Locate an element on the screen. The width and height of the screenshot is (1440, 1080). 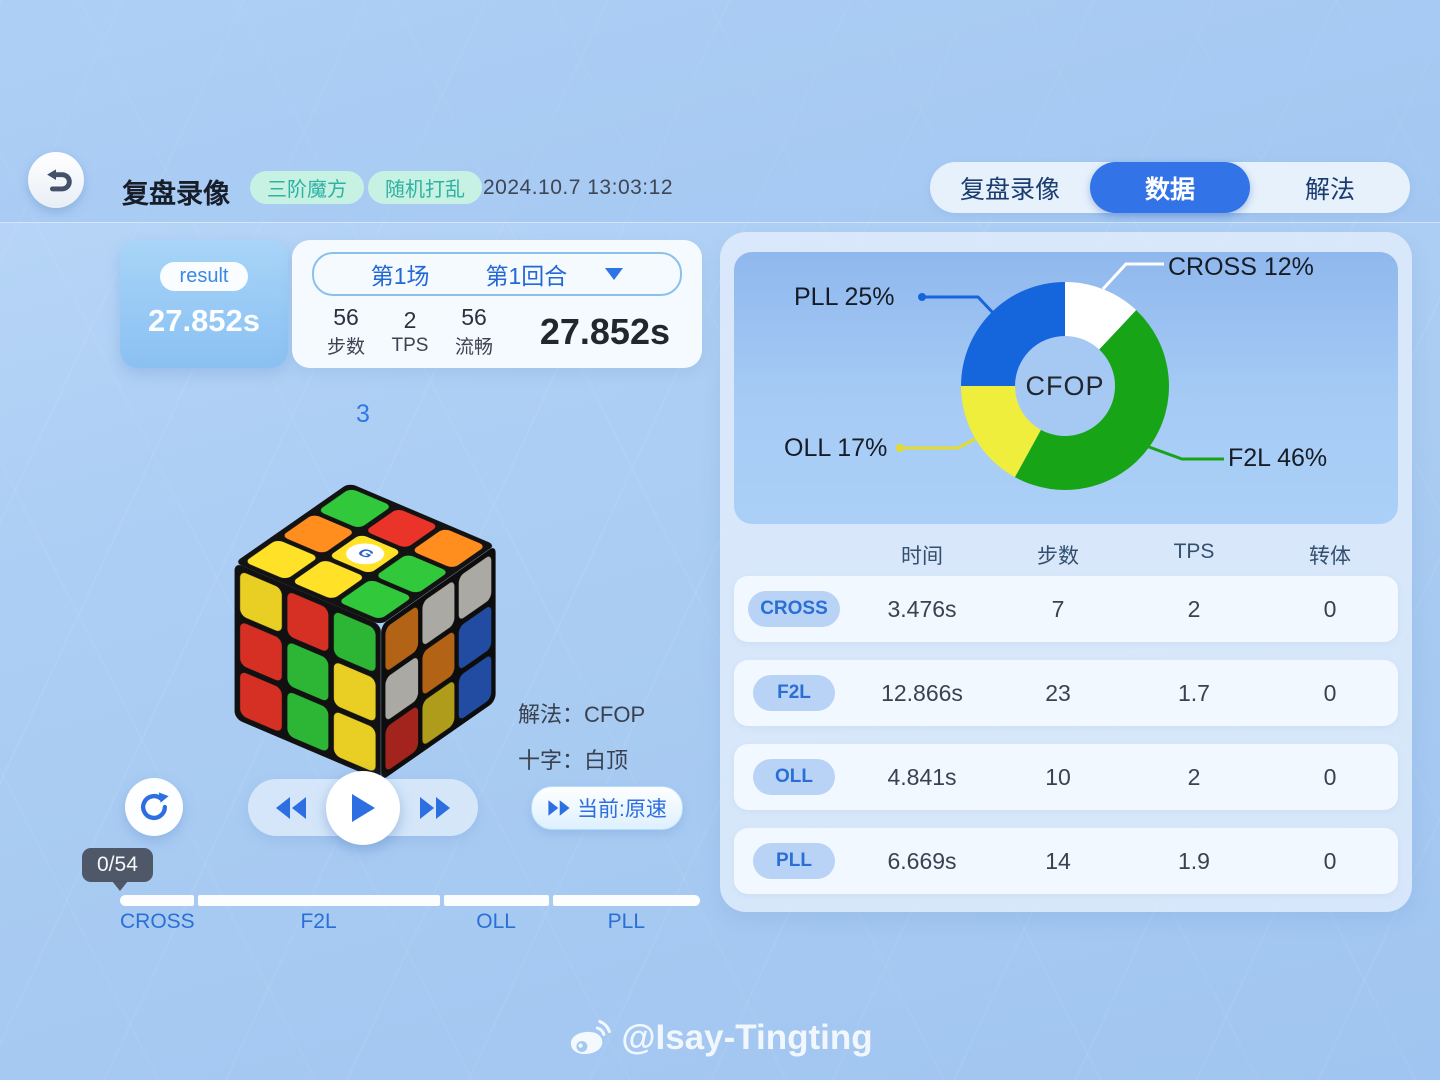
speed-label: 当前:原速 is located at coordinates (622, 809).